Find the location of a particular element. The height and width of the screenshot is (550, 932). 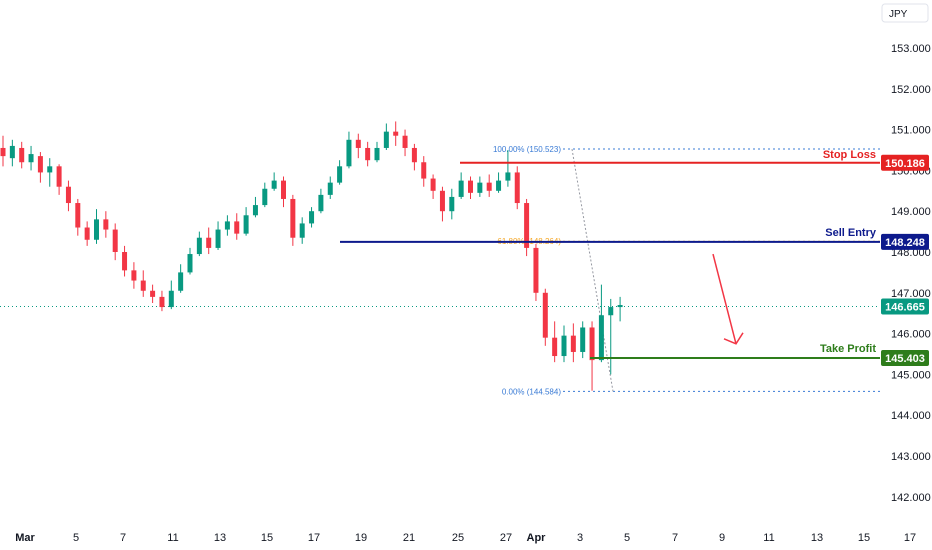

price-tick-label: 146.000 is located at coordinates (911, 335).